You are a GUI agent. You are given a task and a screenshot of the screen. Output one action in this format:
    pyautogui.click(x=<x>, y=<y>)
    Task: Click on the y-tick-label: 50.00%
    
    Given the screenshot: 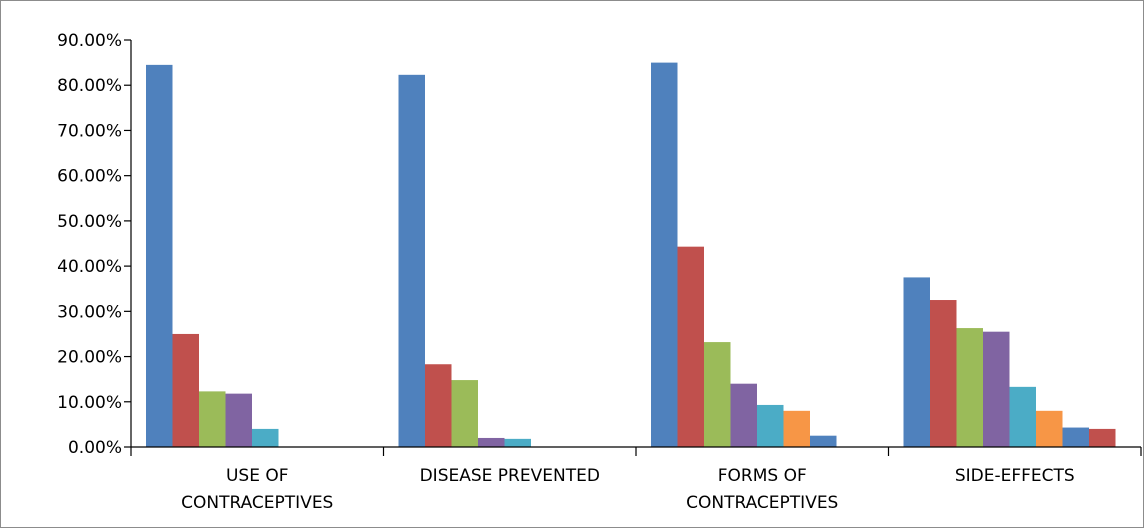 What is the action you would take?
    pyautogui.click(x=89, y=222)
    